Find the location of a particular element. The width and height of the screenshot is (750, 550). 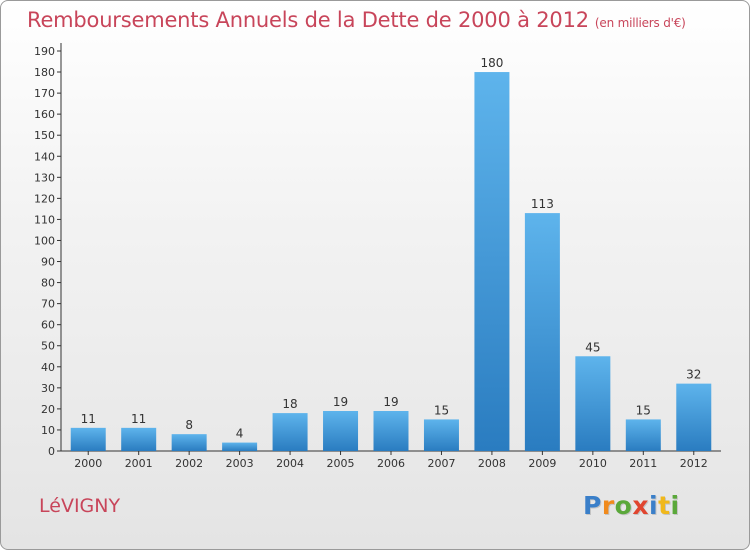

y-tick-label: 20 is located at coordinates (48, 409).